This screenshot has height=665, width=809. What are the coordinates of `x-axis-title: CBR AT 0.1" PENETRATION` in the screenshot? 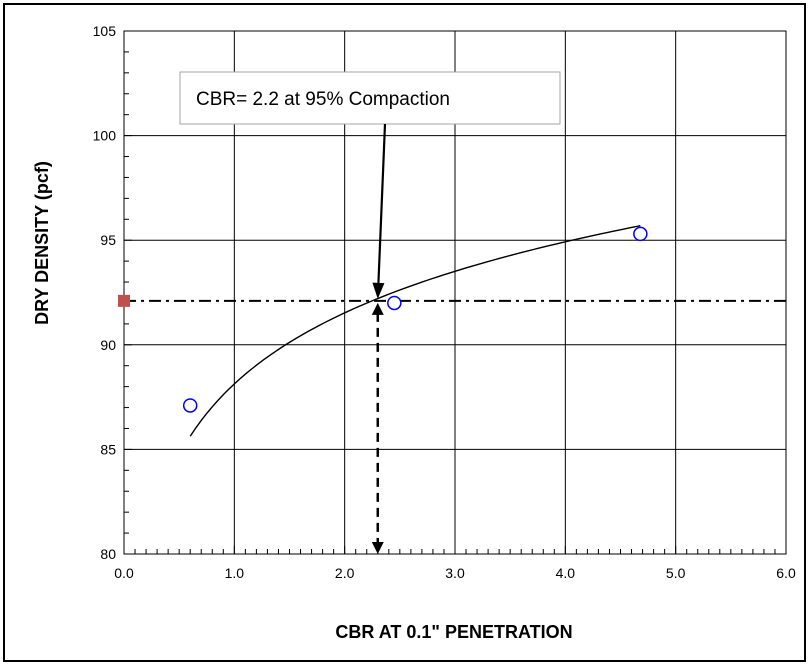 It's located at (453, 632).